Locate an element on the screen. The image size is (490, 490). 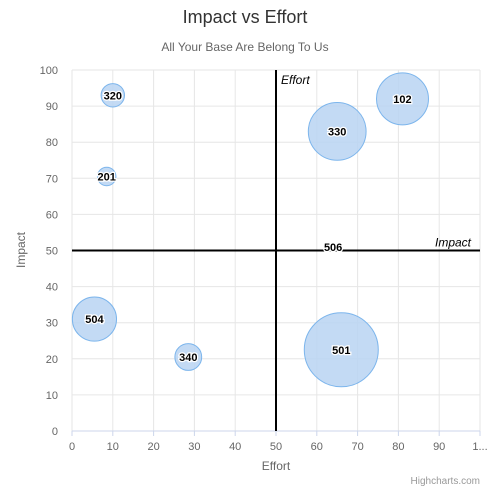
bubble-label-102: 102 is located at coordinates (402, 100).